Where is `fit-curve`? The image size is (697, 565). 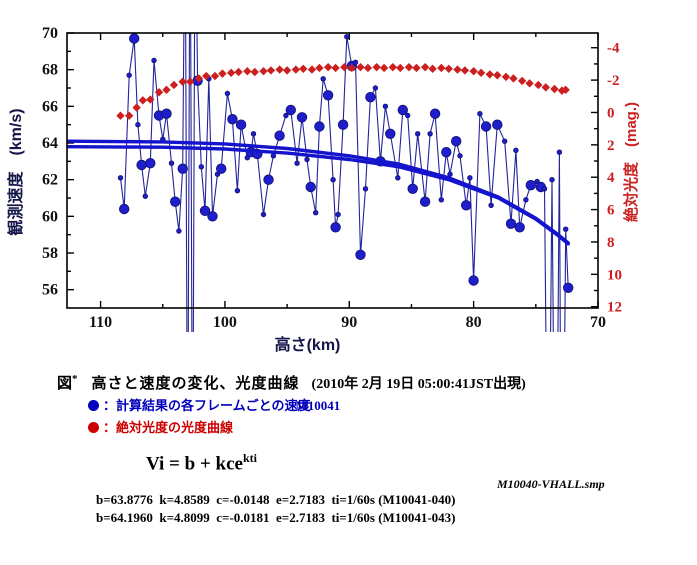 fit-curve is located at coordinates (318, 192).